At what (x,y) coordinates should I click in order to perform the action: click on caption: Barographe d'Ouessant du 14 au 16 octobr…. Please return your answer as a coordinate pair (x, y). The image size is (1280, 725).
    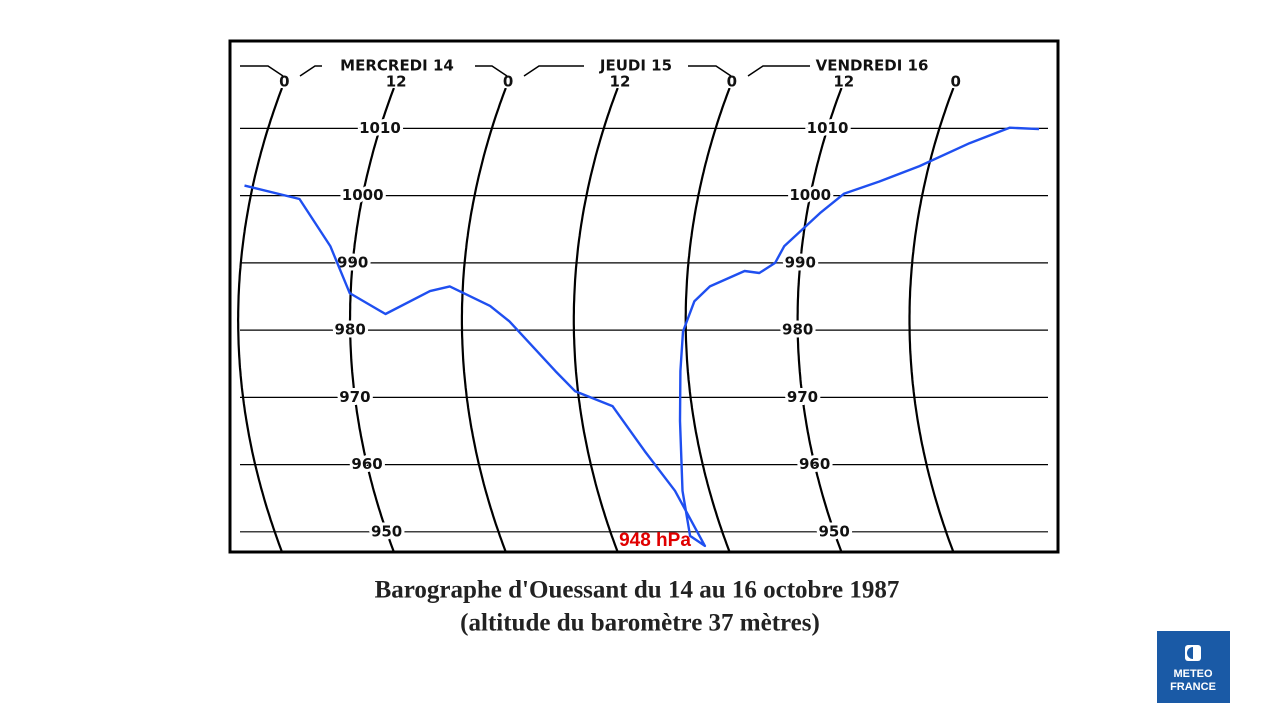
    Looking at the image, I should click on (637, 590).